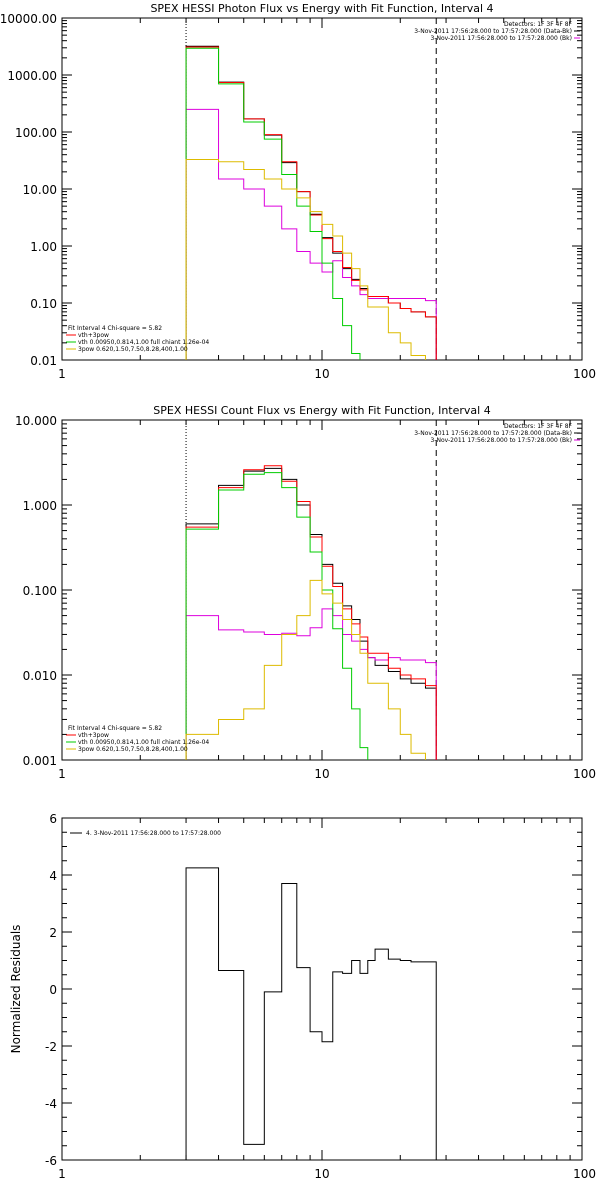  Describe the element at coordinates (40, 591) in the screenshot. I see `y-tick-label: 0.100` at that location.